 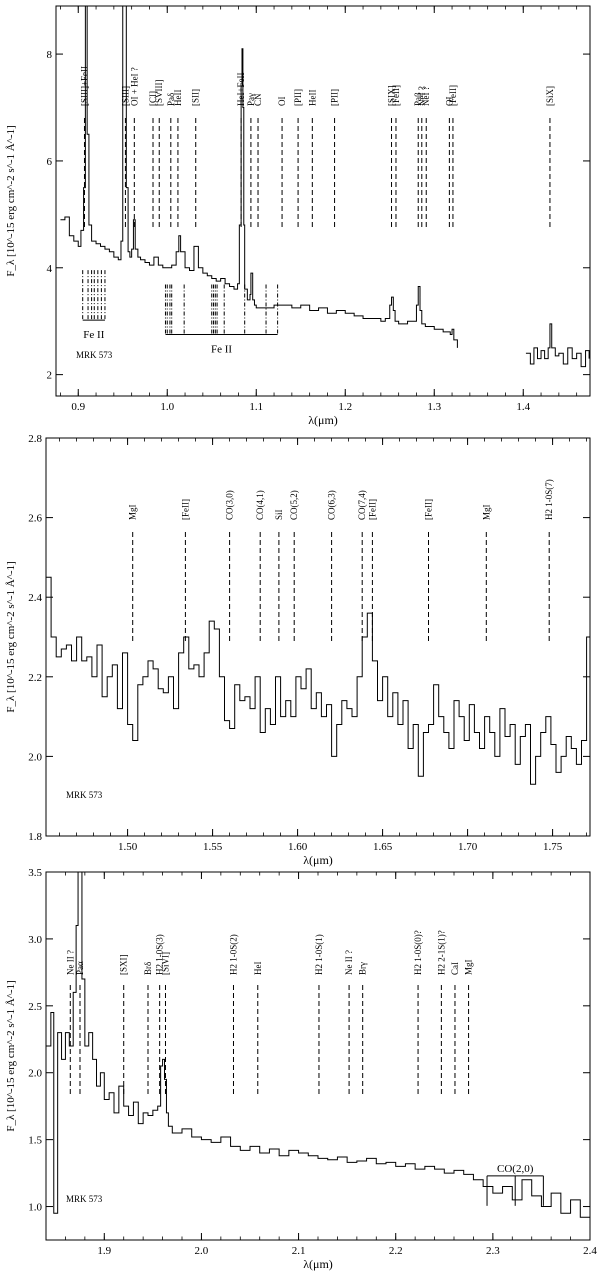 What do you see at coordinates (418, 952) in the screenshot?
I see `line-label: H2 1-0S(0)?` at bounding box center [418, 952].